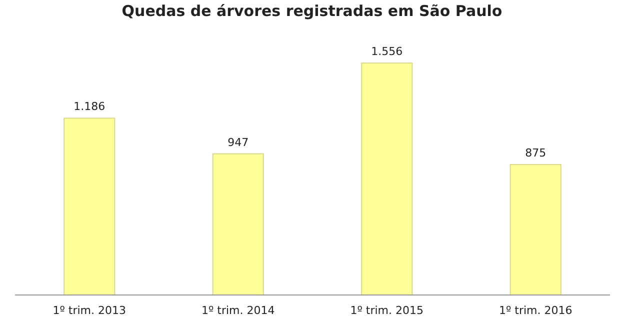 The width and height of the screenshot is (624, 330). What do you see at coordinates (387, 51) in the screenshot?
I see `data-label: 1.556` at bounding box center [387, 51].